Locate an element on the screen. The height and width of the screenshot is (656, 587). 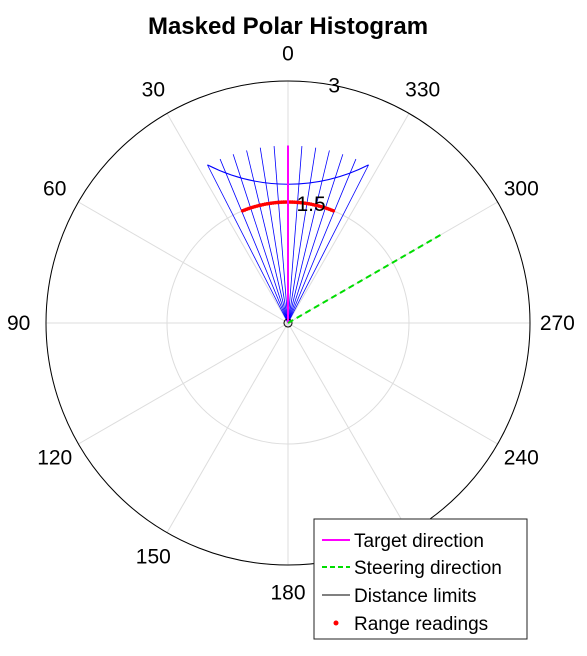
angle-tick-label: 240 is located at coordinates (521, 458).